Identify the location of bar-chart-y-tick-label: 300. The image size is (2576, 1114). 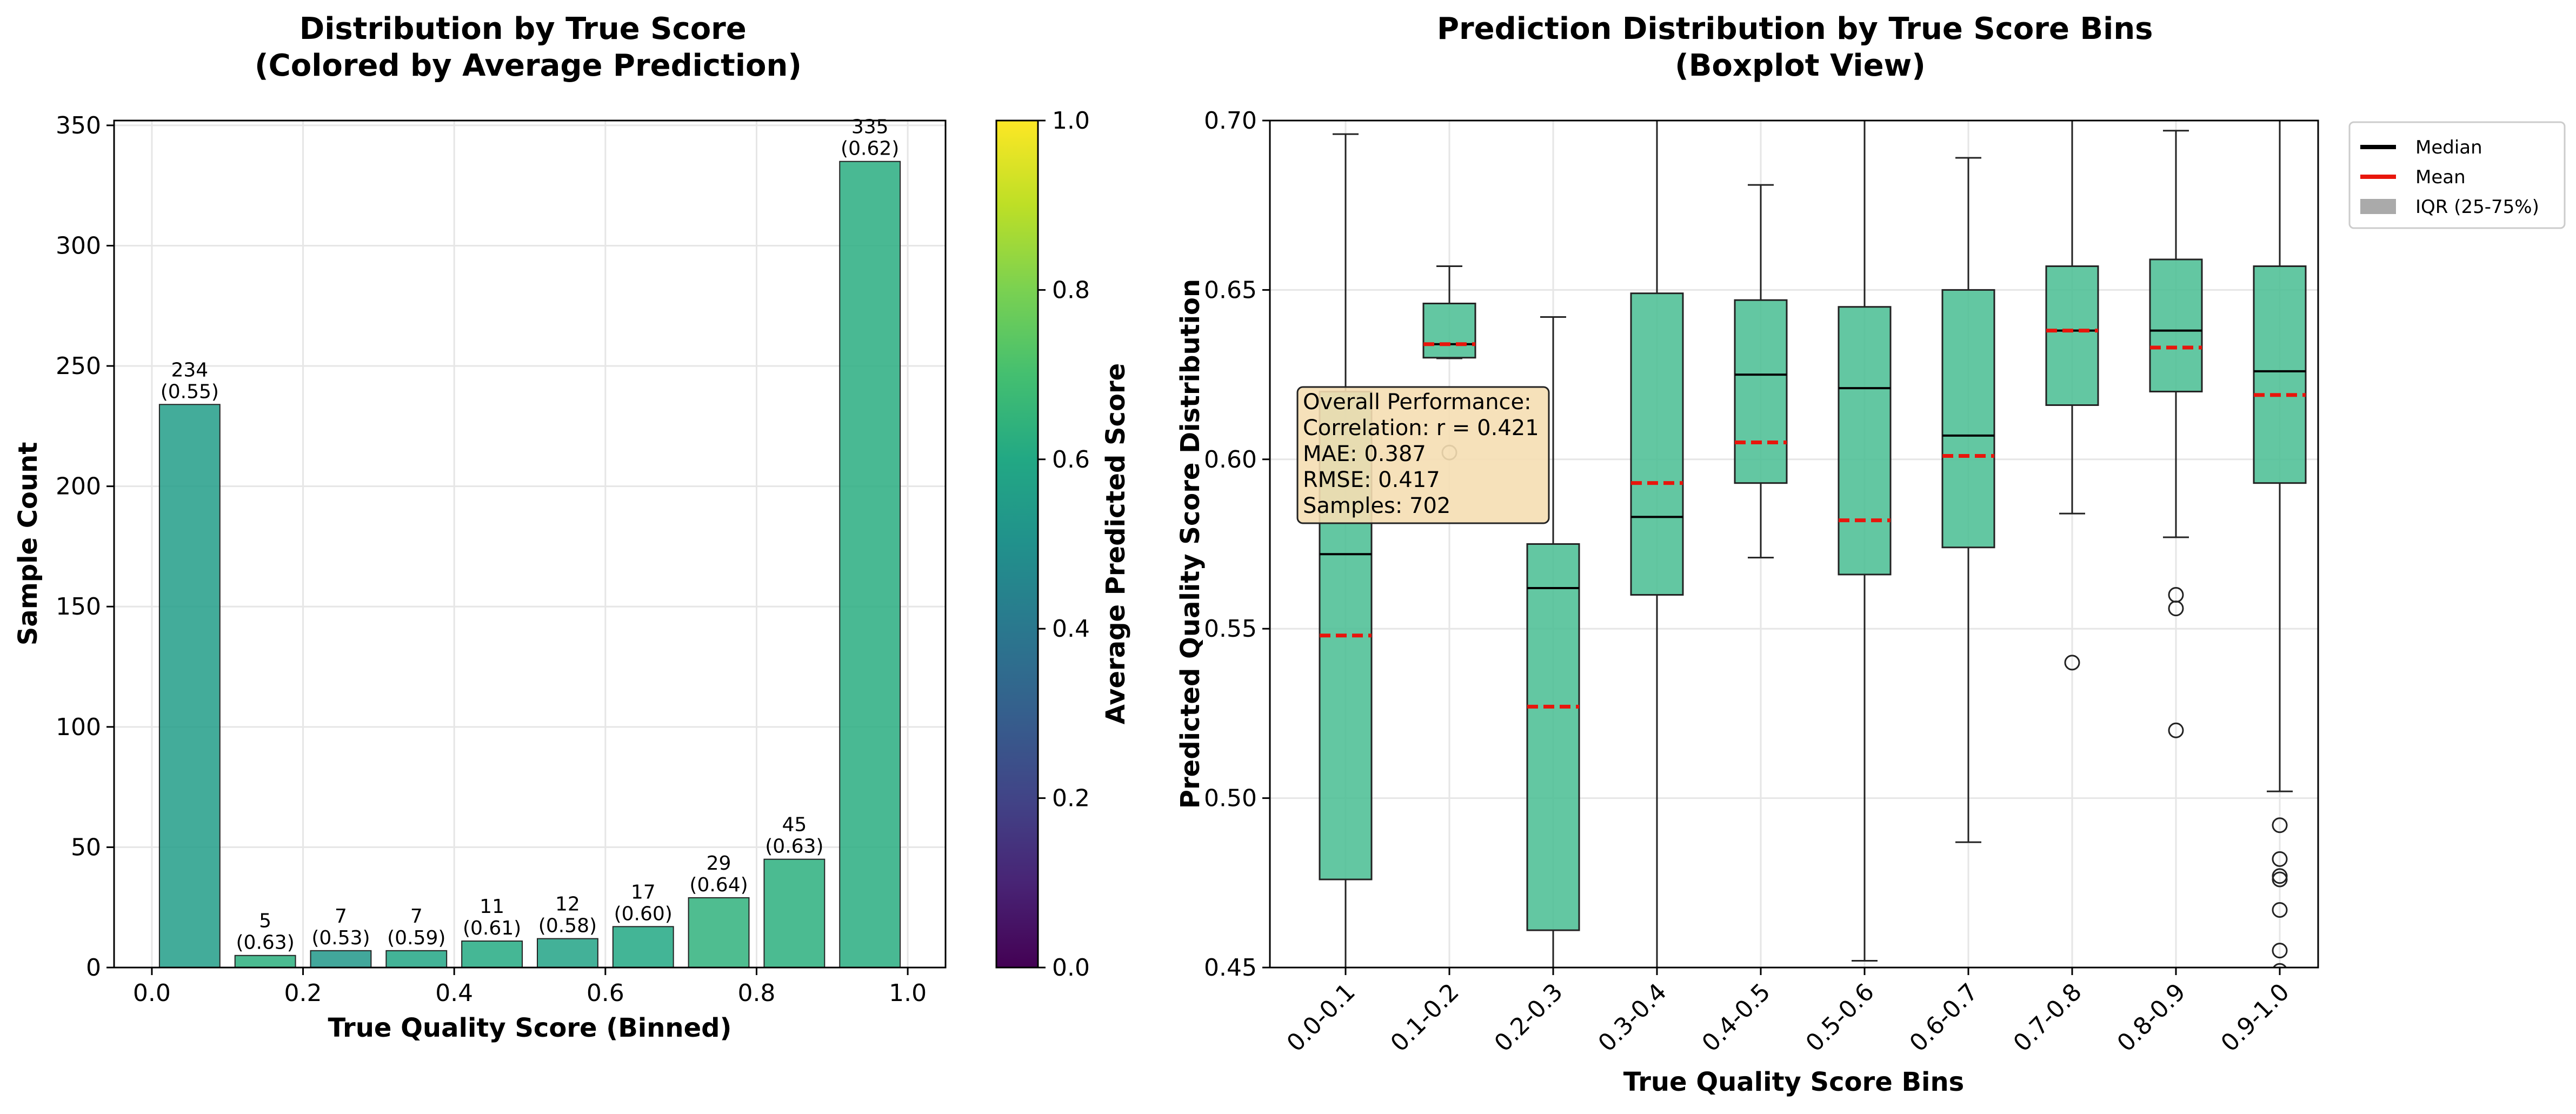
(78, 245).